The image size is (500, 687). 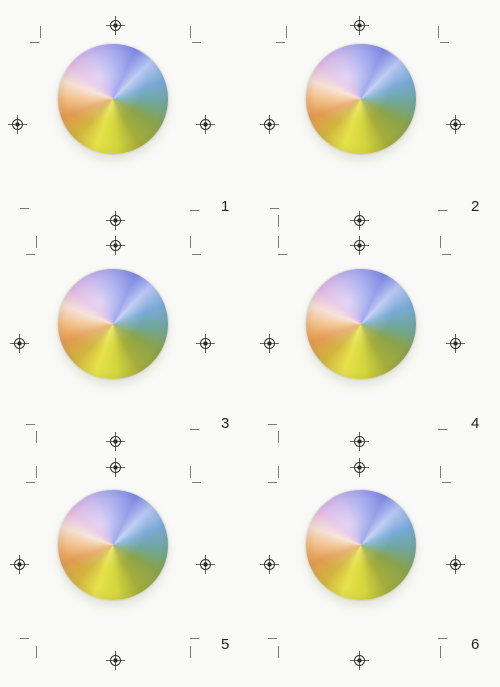 I want to click on tile-number: 4, so click(x=475, y=423).